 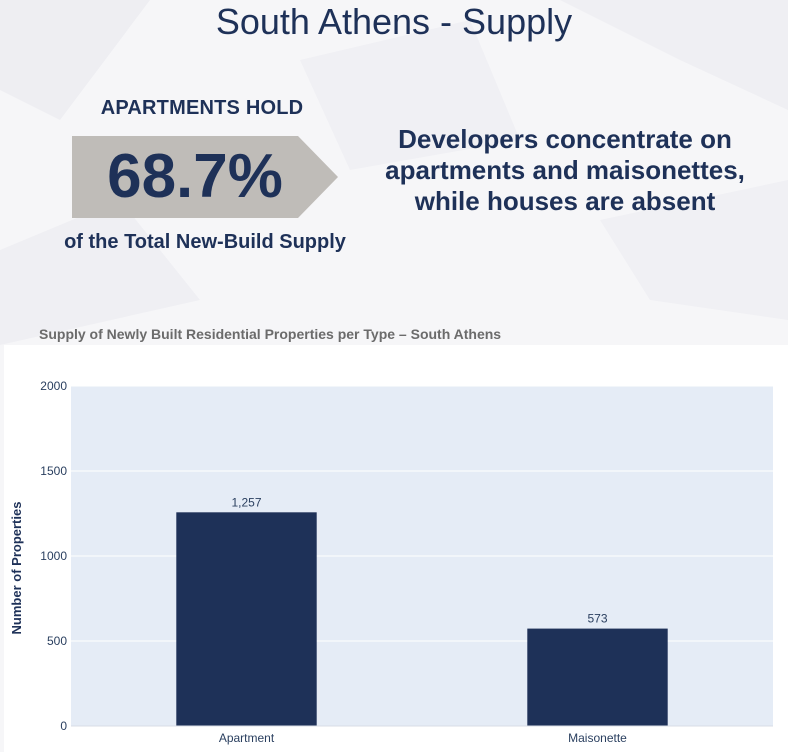 What do you see at coordinates (57, 641) in the screenshot?
I see `y-tick-label: 500` at bounding box center [57, 641].